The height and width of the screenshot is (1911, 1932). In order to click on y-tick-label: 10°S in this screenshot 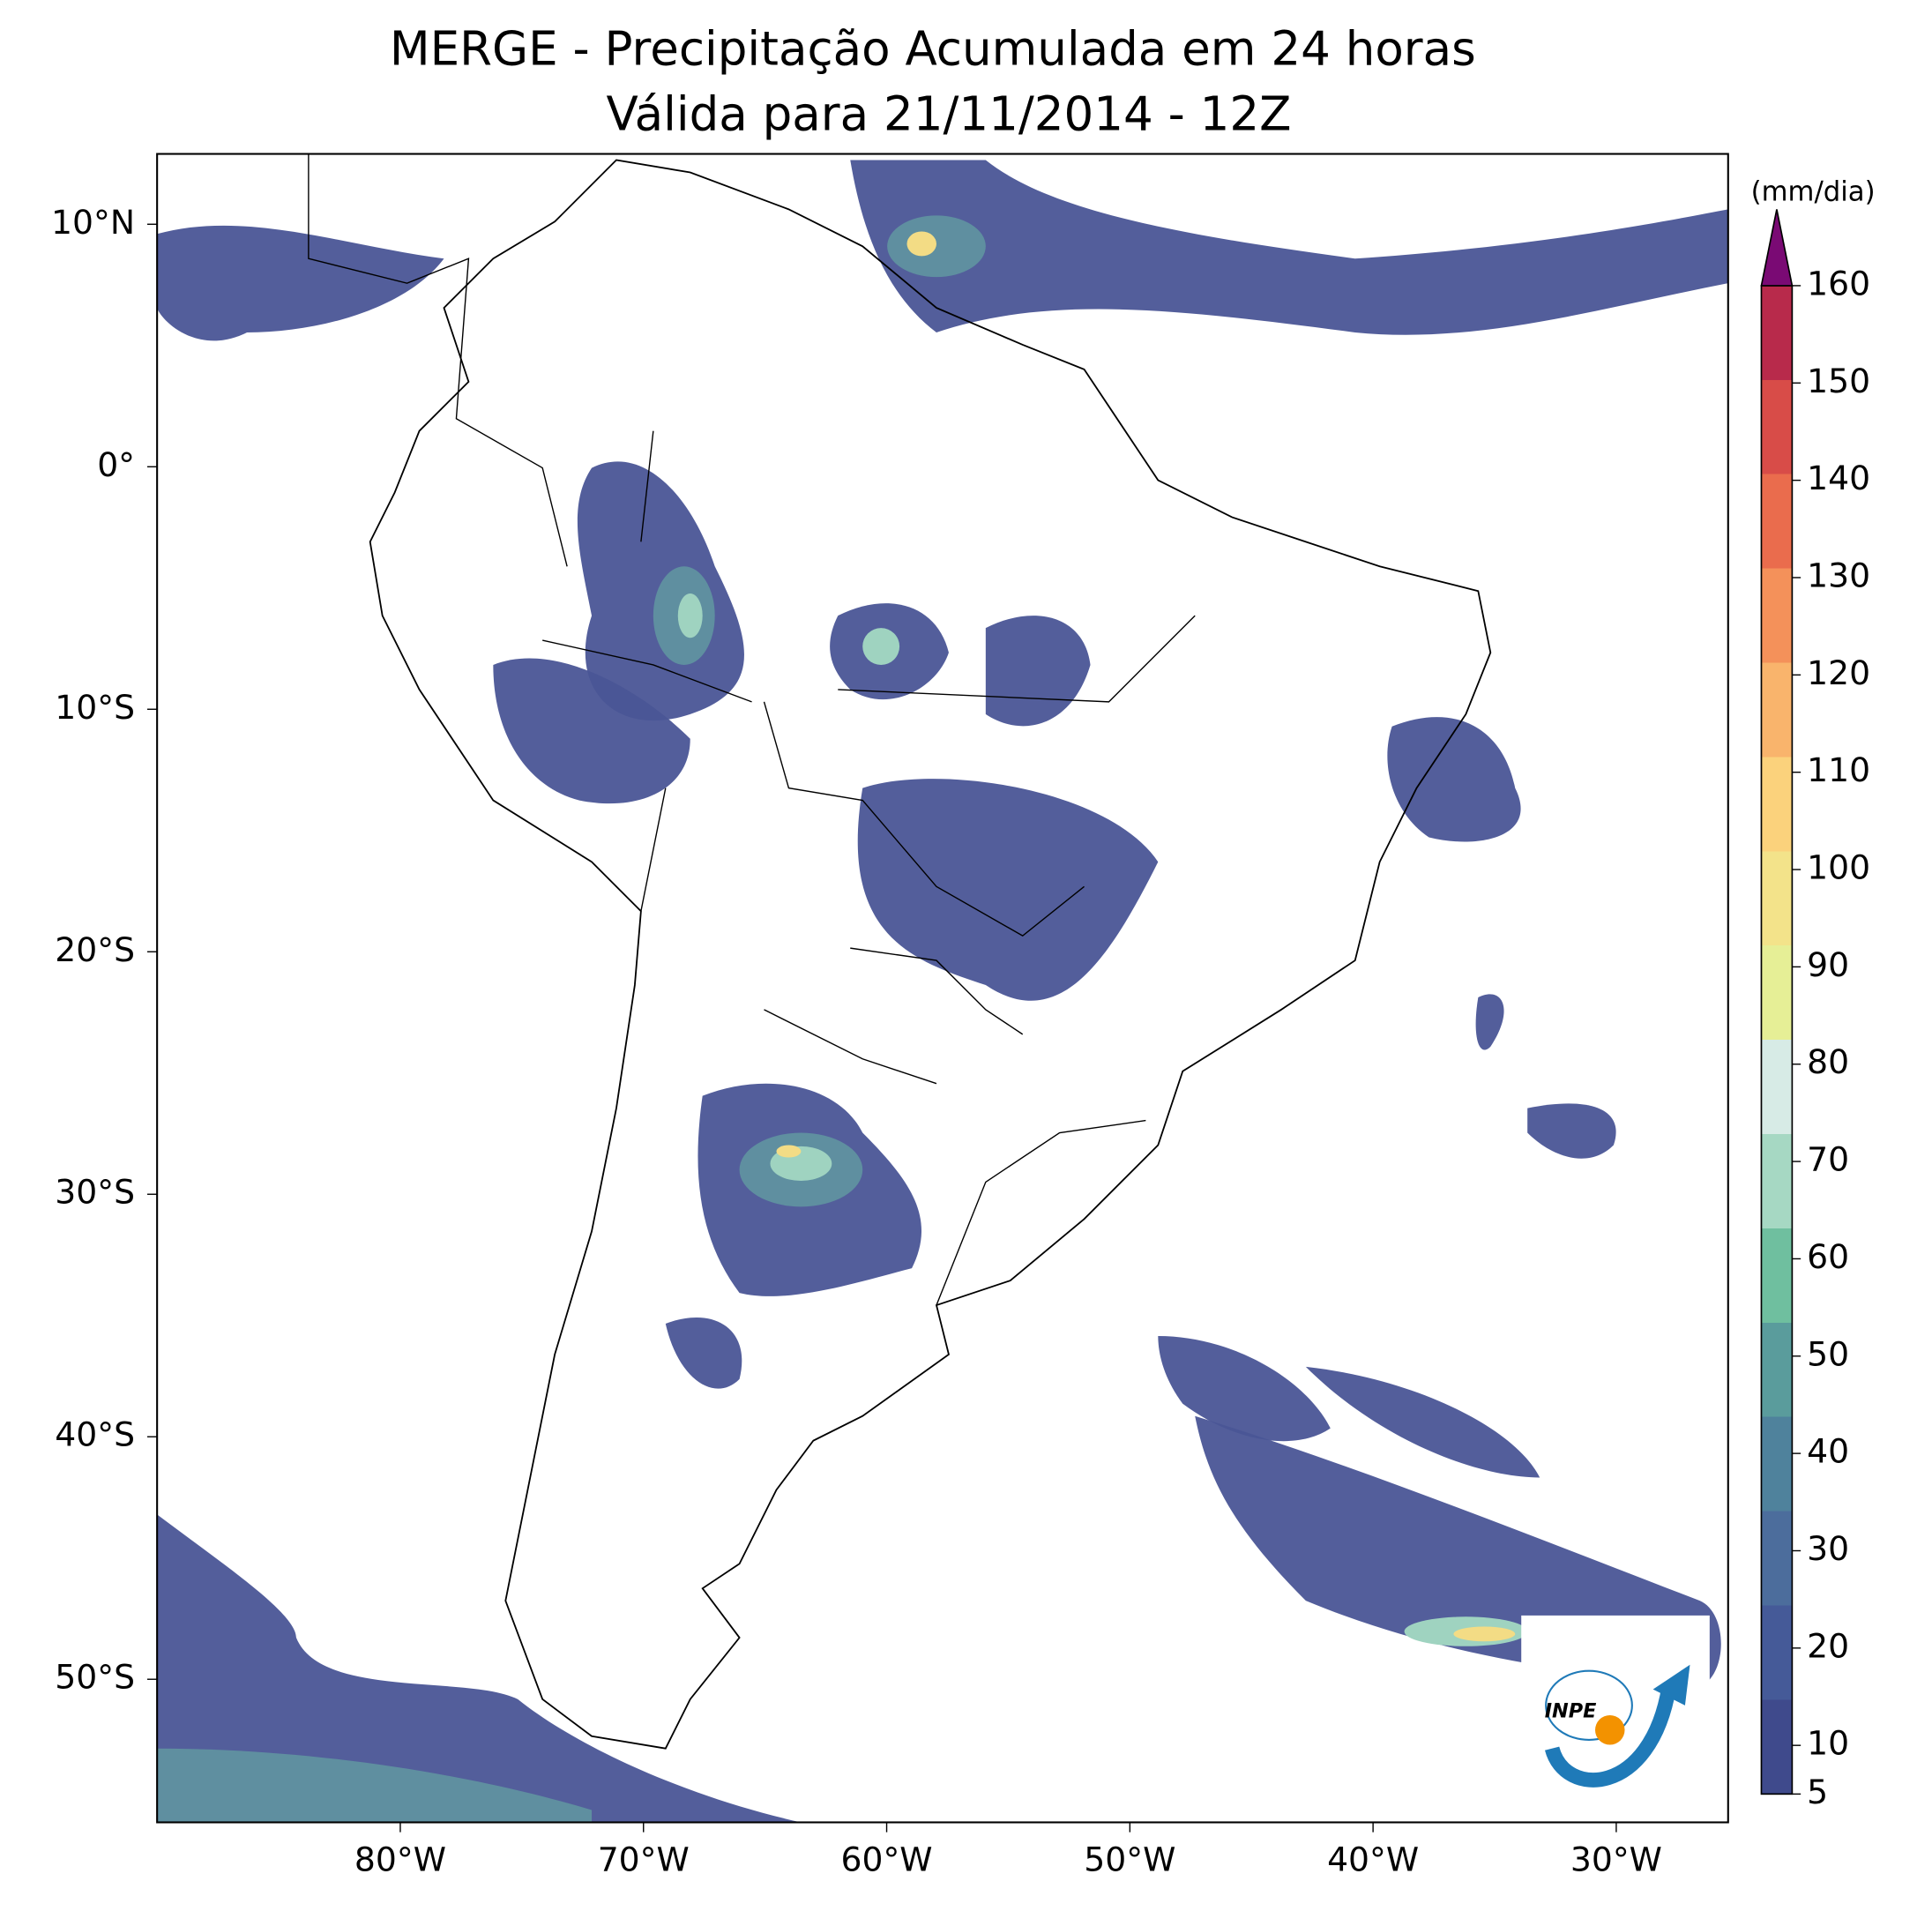, I will do `click(95, 708)`.